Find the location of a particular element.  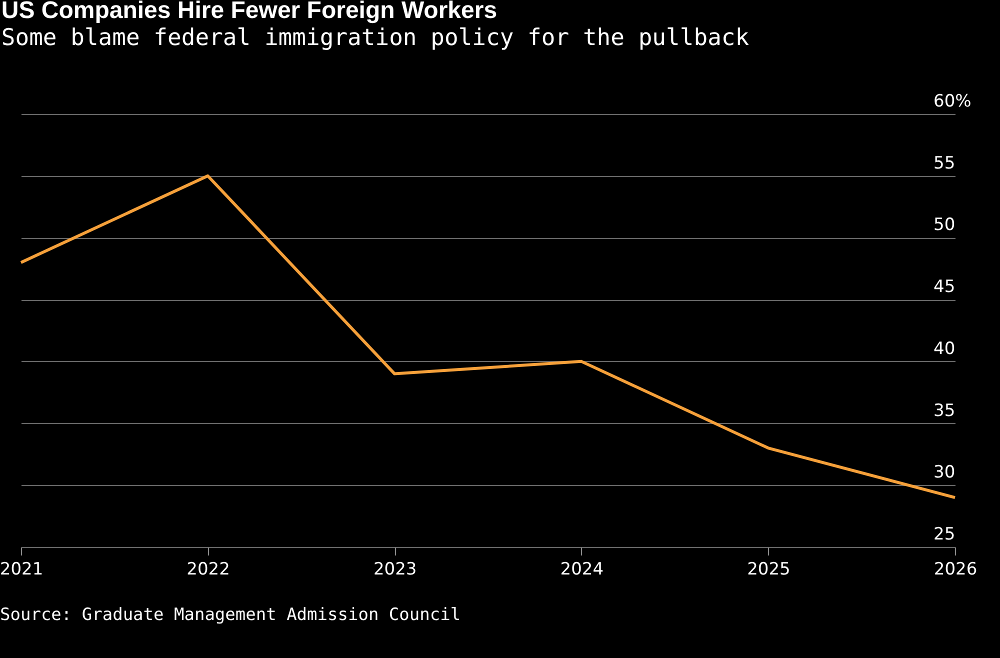

y-tick-label: 50 is located at coordinates (945, 225).